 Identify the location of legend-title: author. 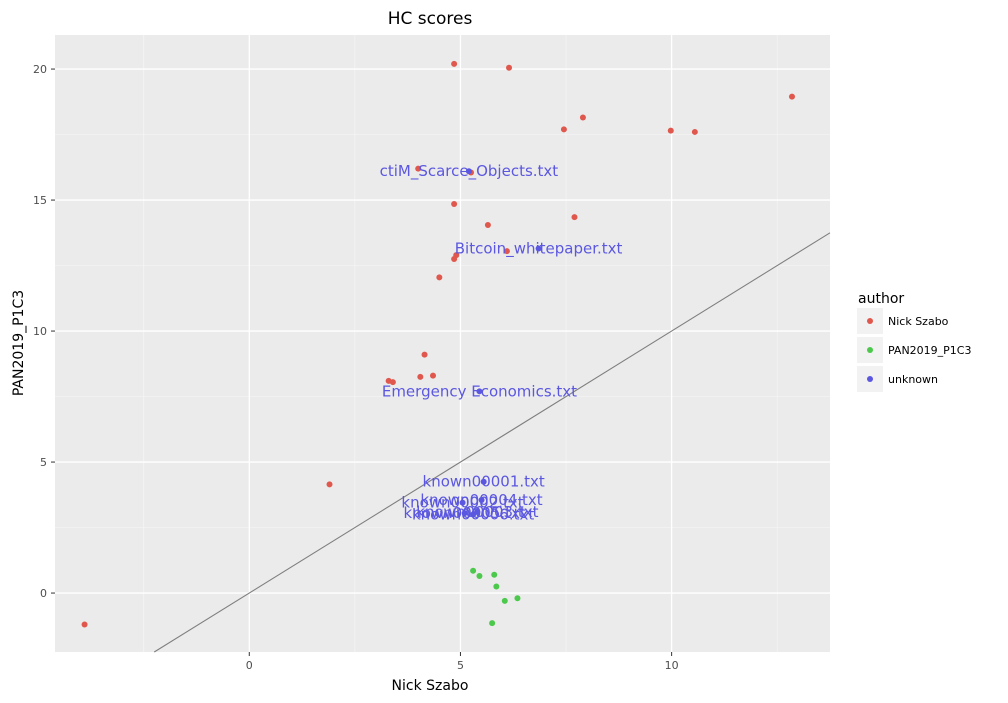
(881, 299).